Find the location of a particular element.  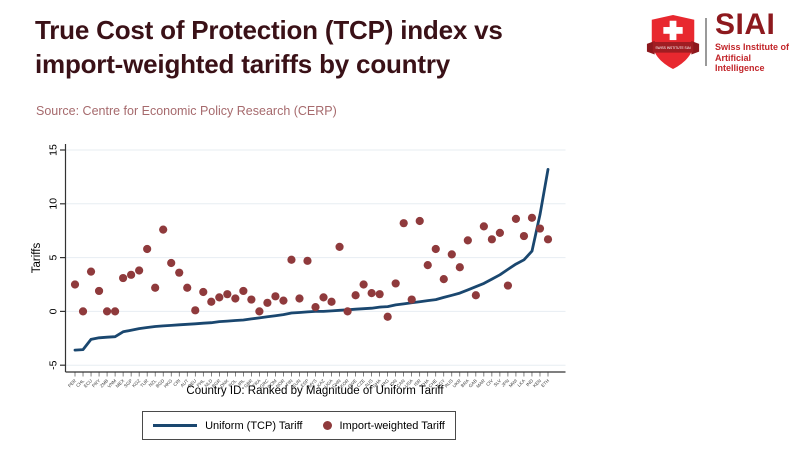

siai-shield-icon: SWISS INSTITUTE SIAI is located at coordinates (673, 42).